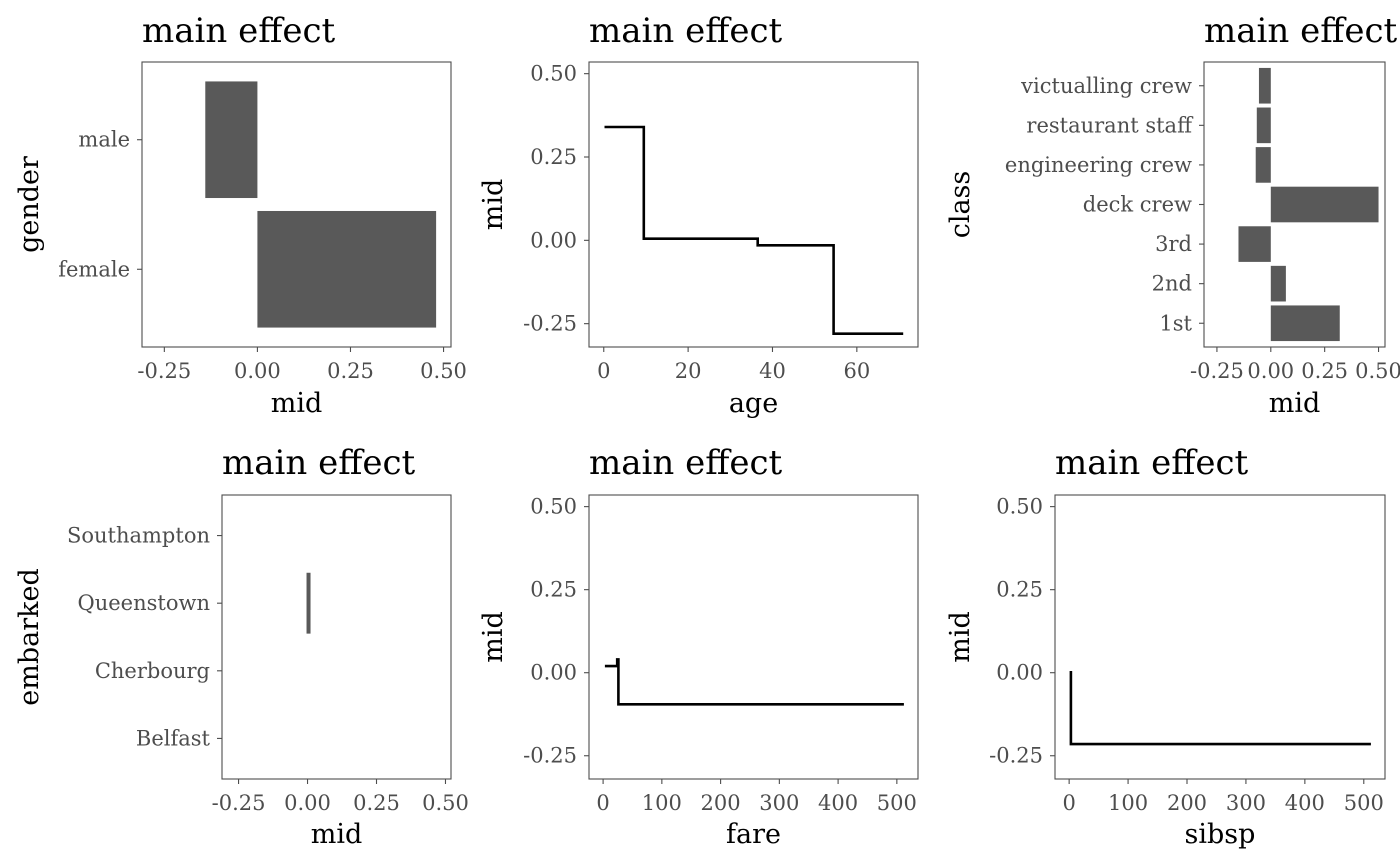 This screenshot has width=1400, height=865. Describe the element at coordinates (1172, 284) in the screenshot. I see `y-tick-label: 2nd` at that location.